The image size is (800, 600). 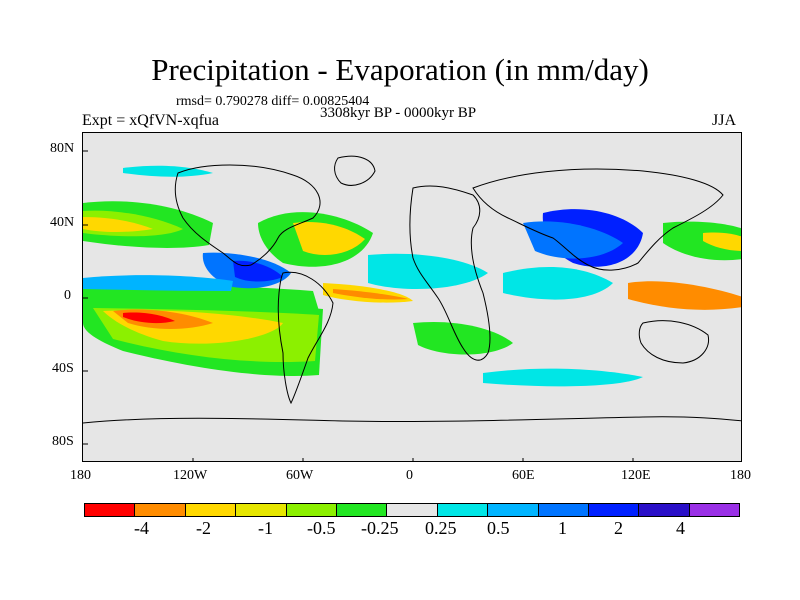 What do you see at coordinates (305, 338) in the screenshot?
I see `south-america-coast` at bounding box center [305, 338].